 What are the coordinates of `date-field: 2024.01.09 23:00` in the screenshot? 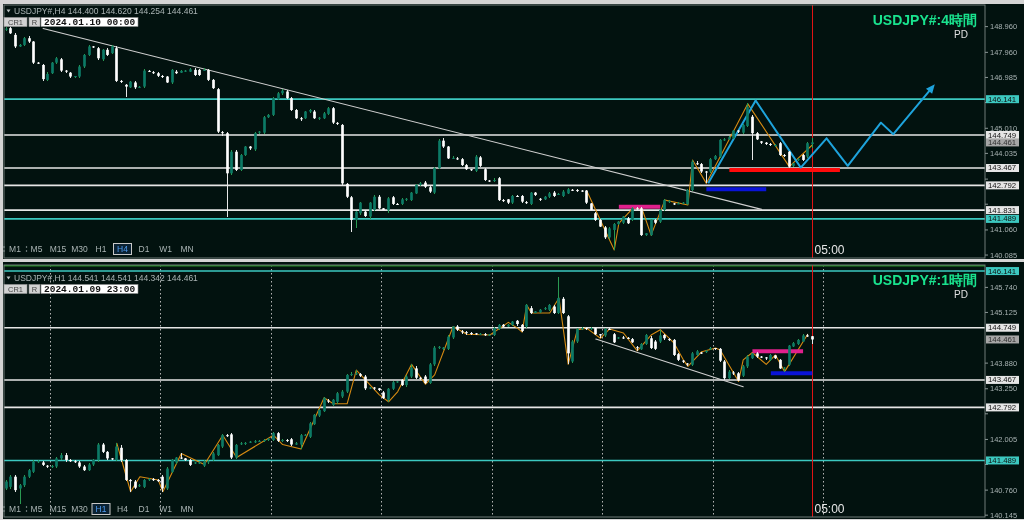 It's located at (89, 289).